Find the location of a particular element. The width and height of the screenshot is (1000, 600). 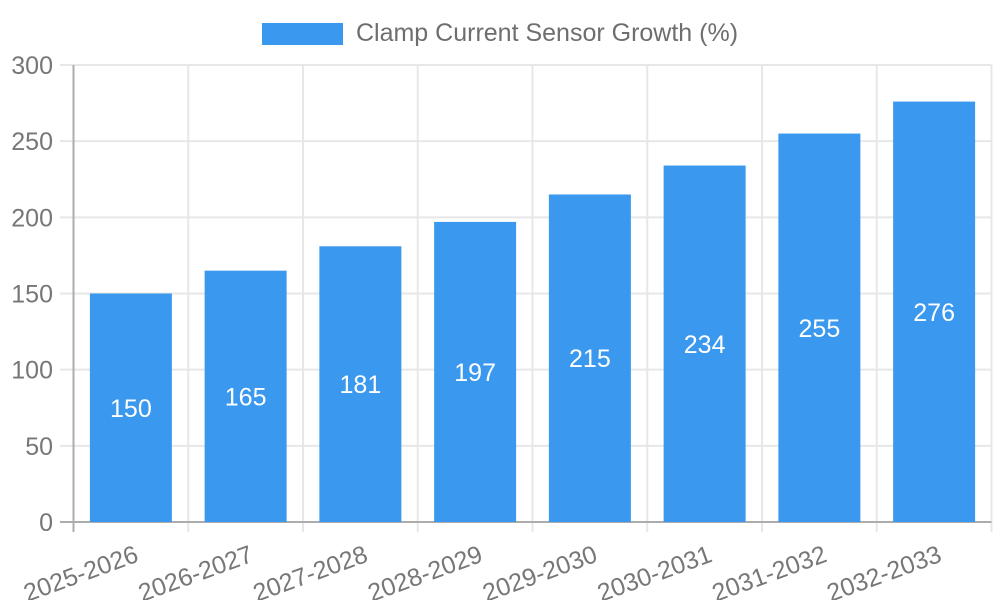

bar-2026-2027 is located at coordinates (245, 396).